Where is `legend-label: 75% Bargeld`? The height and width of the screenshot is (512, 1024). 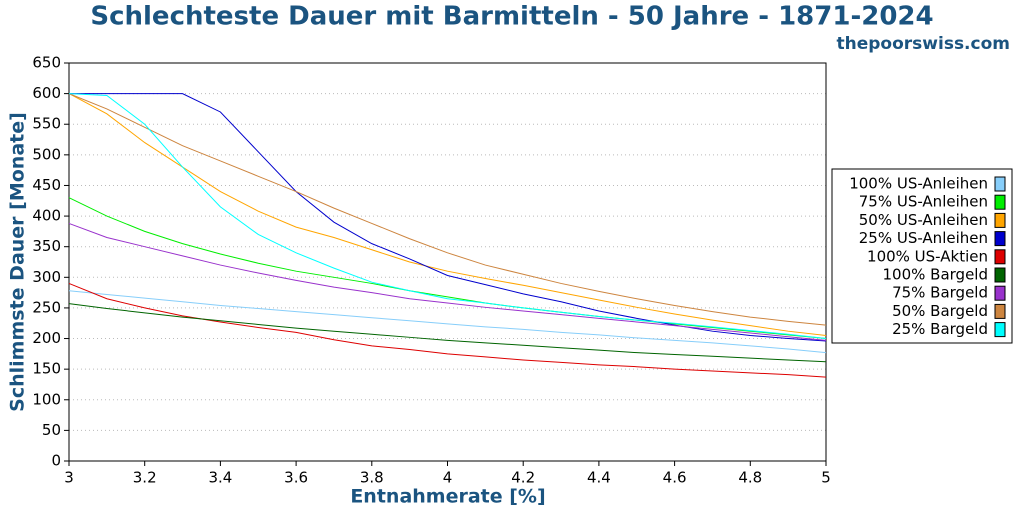 legend-label: 75% Bargeld is located at coordinates (940, 293).